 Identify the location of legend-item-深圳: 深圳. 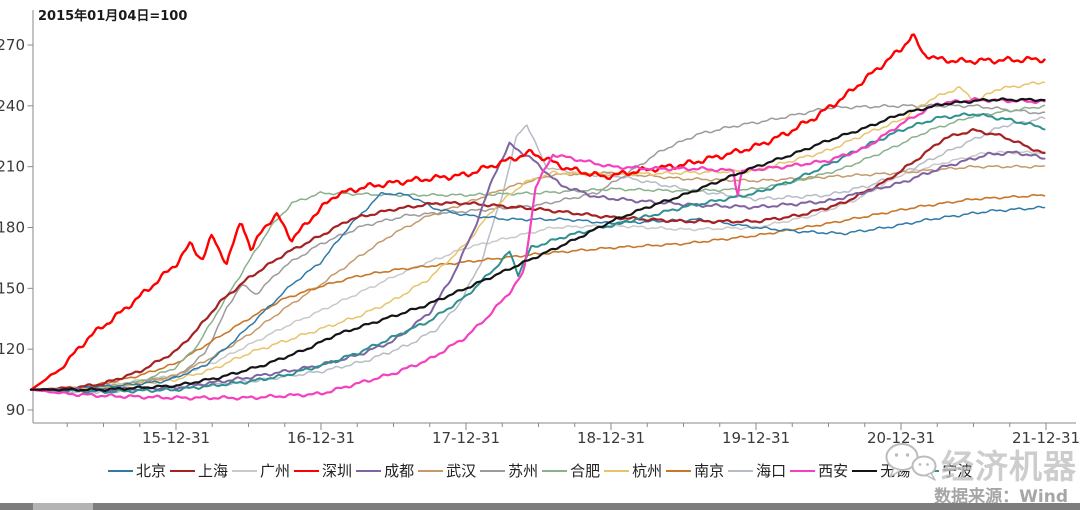
(323, 470).